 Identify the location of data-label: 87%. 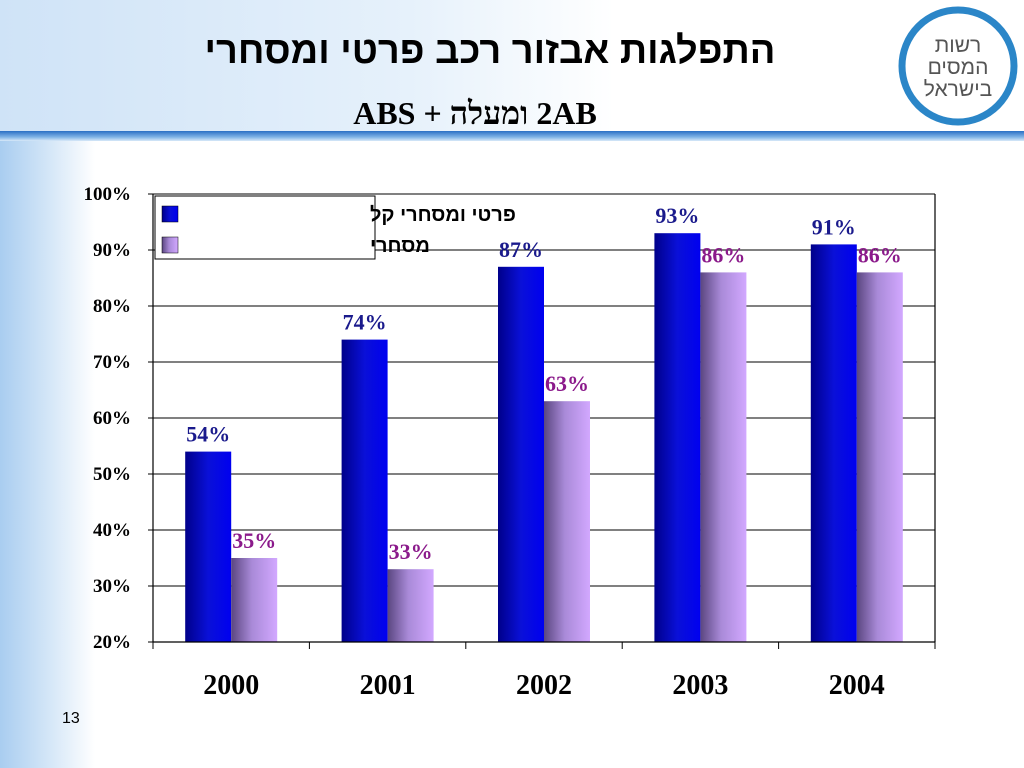
(521, 249).